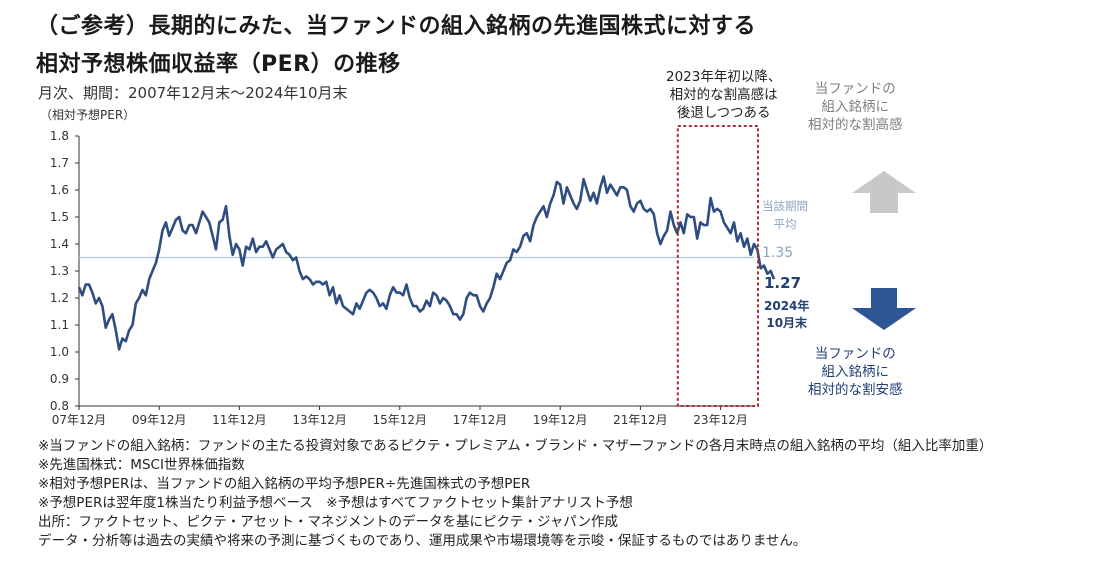  I want to click on current-value: 1.27, so click(783, 283).